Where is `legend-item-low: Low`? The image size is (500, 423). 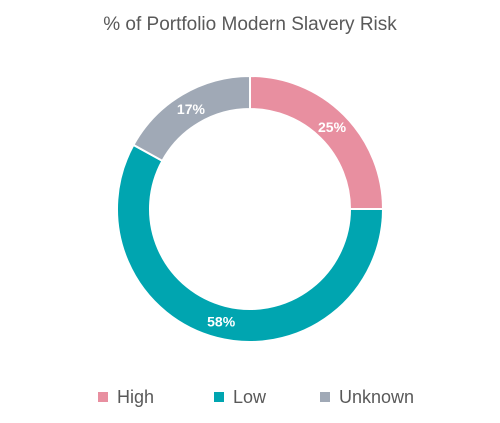
legend-item-low: Low is located at coordinates (240, 397).